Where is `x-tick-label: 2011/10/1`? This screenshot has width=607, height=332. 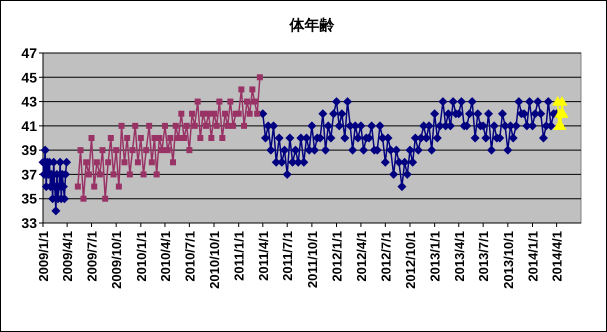
x-tick-label: 2011/10/1 is located at coordinates (312, 259).